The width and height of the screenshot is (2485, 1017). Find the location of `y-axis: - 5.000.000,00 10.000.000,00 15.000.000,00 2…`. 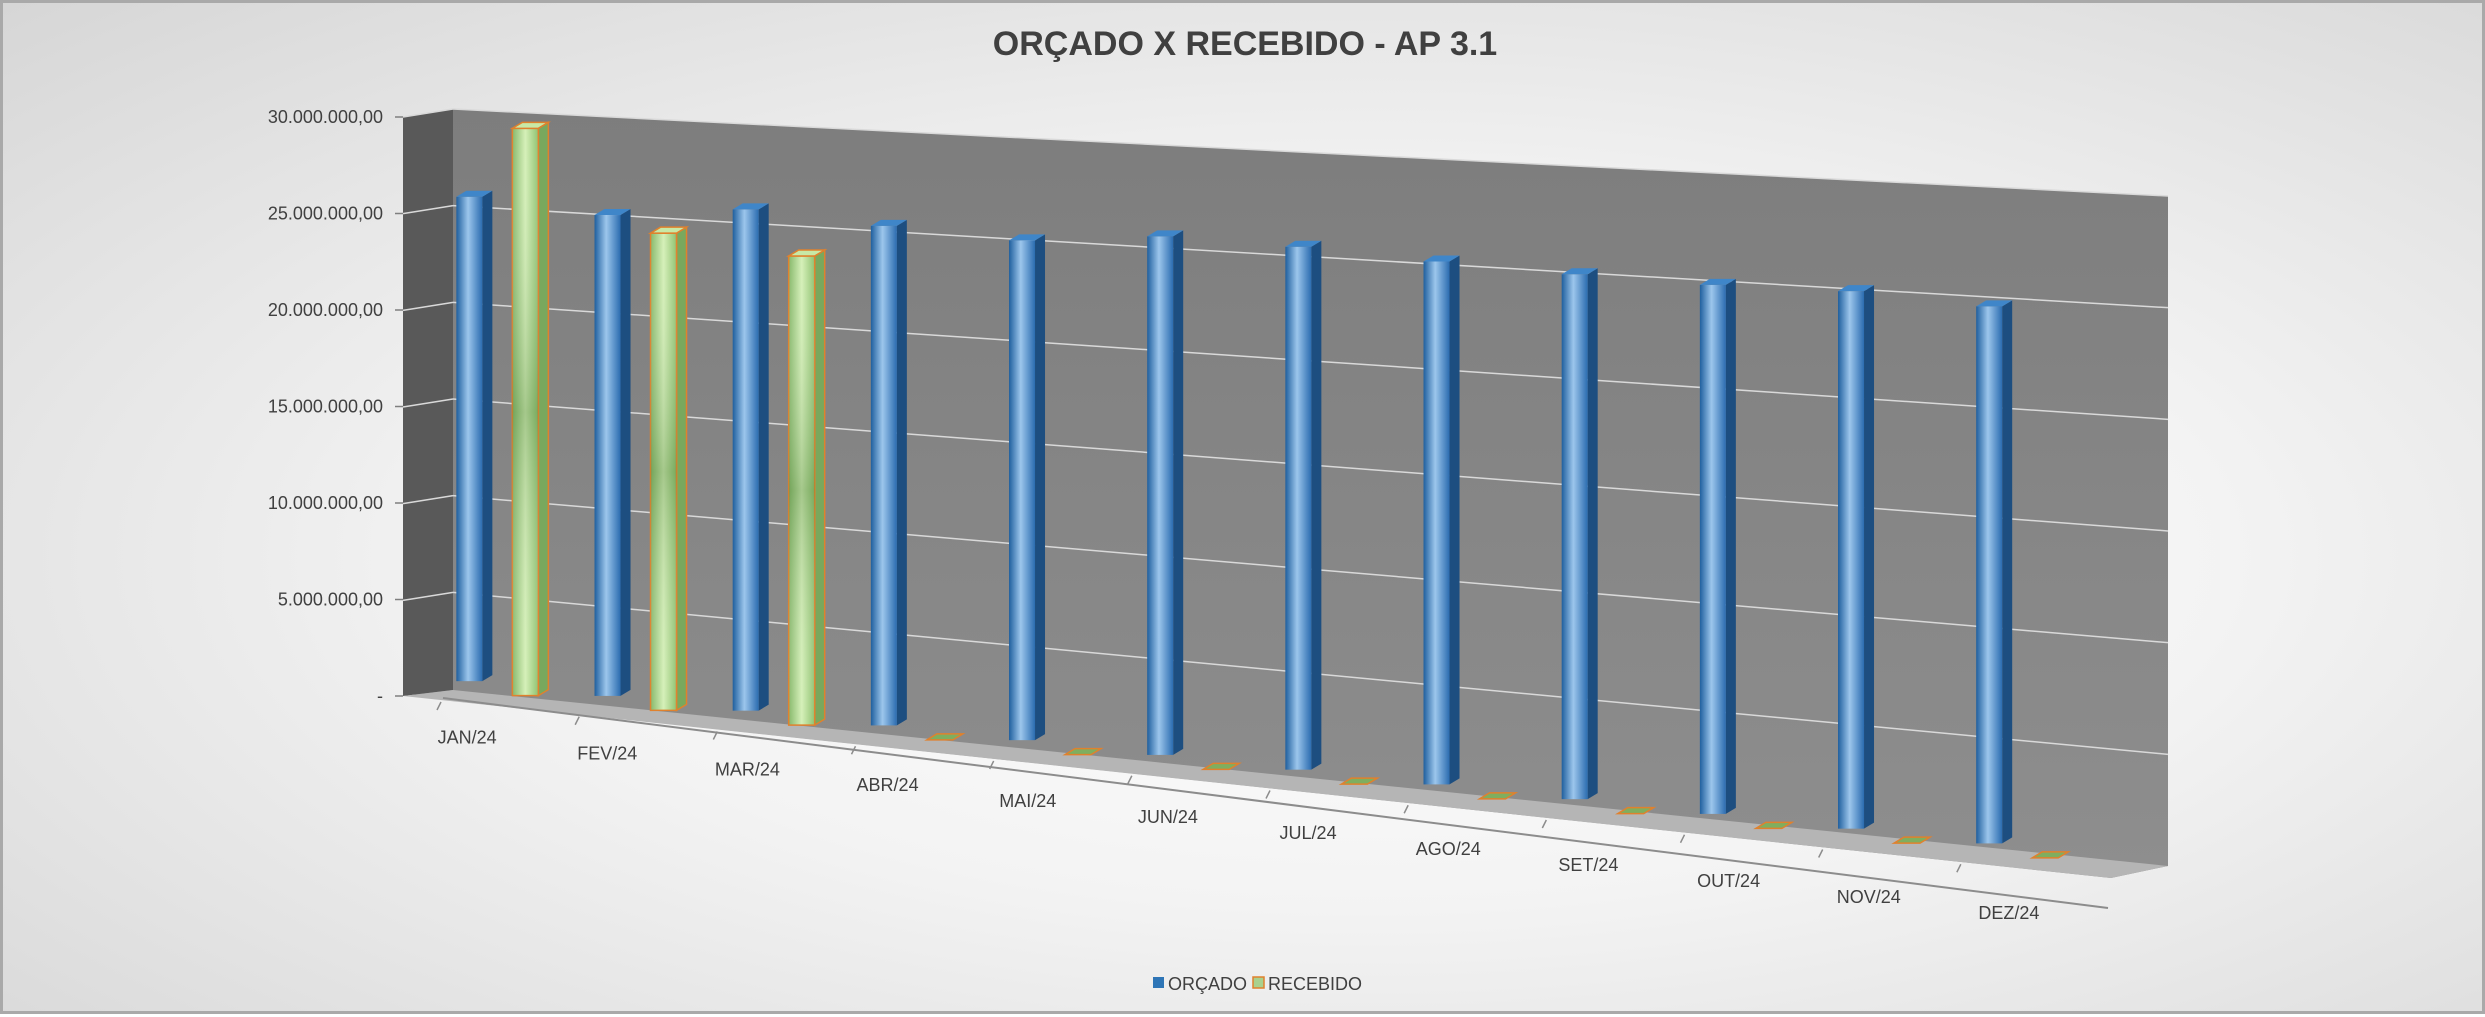

y-axis: - 5.000.000,00 10.000.000,00 15.000.000,00 2… is located at coordinates (335, 406).